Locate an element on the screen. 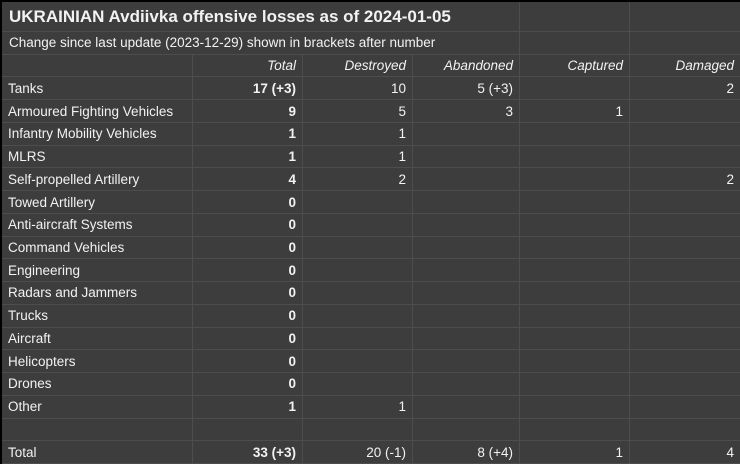 The height and width of the screenshot is (464, 740). table-row-cell-destroyed: 2 is located at coordinates (358, 180).